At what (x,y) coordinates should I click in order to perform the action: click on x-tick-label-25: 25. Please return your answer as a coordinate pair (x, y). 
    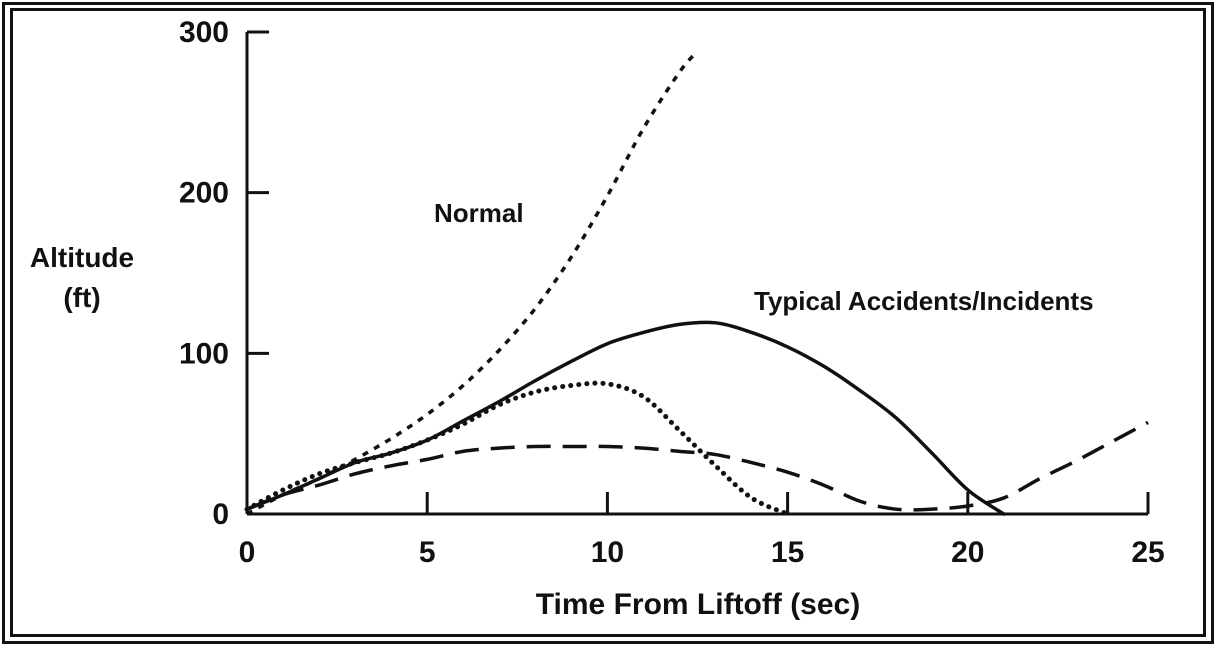
    Looking at the image, I should click on (1147, 552).